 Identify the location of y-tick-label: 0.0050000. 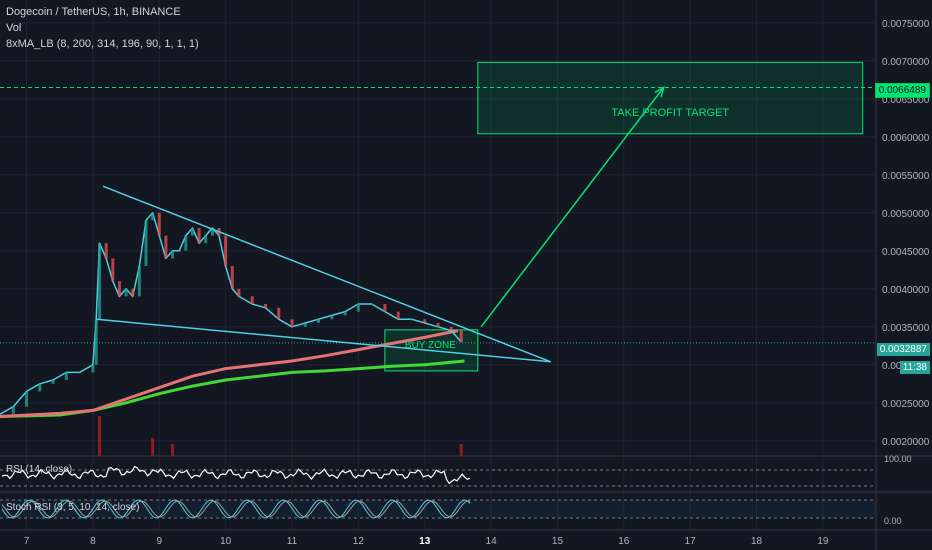
(906, 214).